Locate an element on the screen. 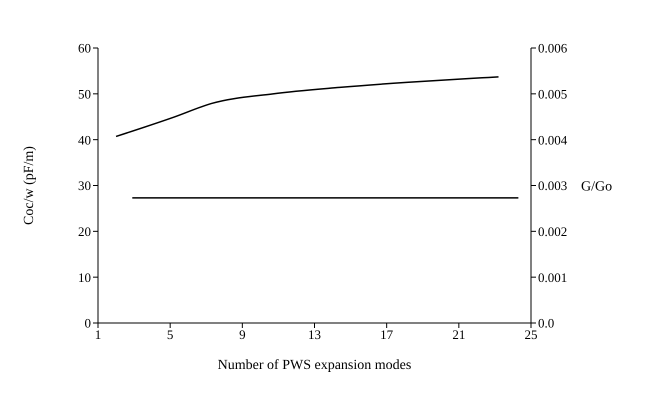  y2-tick-label: 0.004 is located at coordinates (553, 140).